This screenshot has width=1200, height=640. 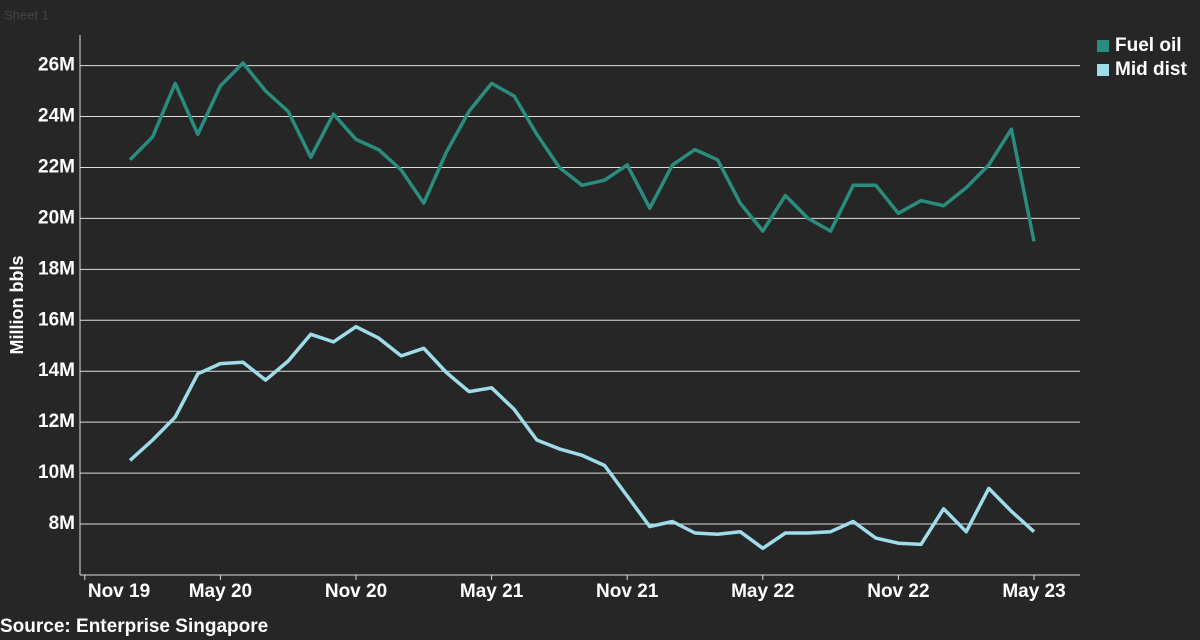 I want to click on y-tick-label: 18M, so click(x=56, y=268).